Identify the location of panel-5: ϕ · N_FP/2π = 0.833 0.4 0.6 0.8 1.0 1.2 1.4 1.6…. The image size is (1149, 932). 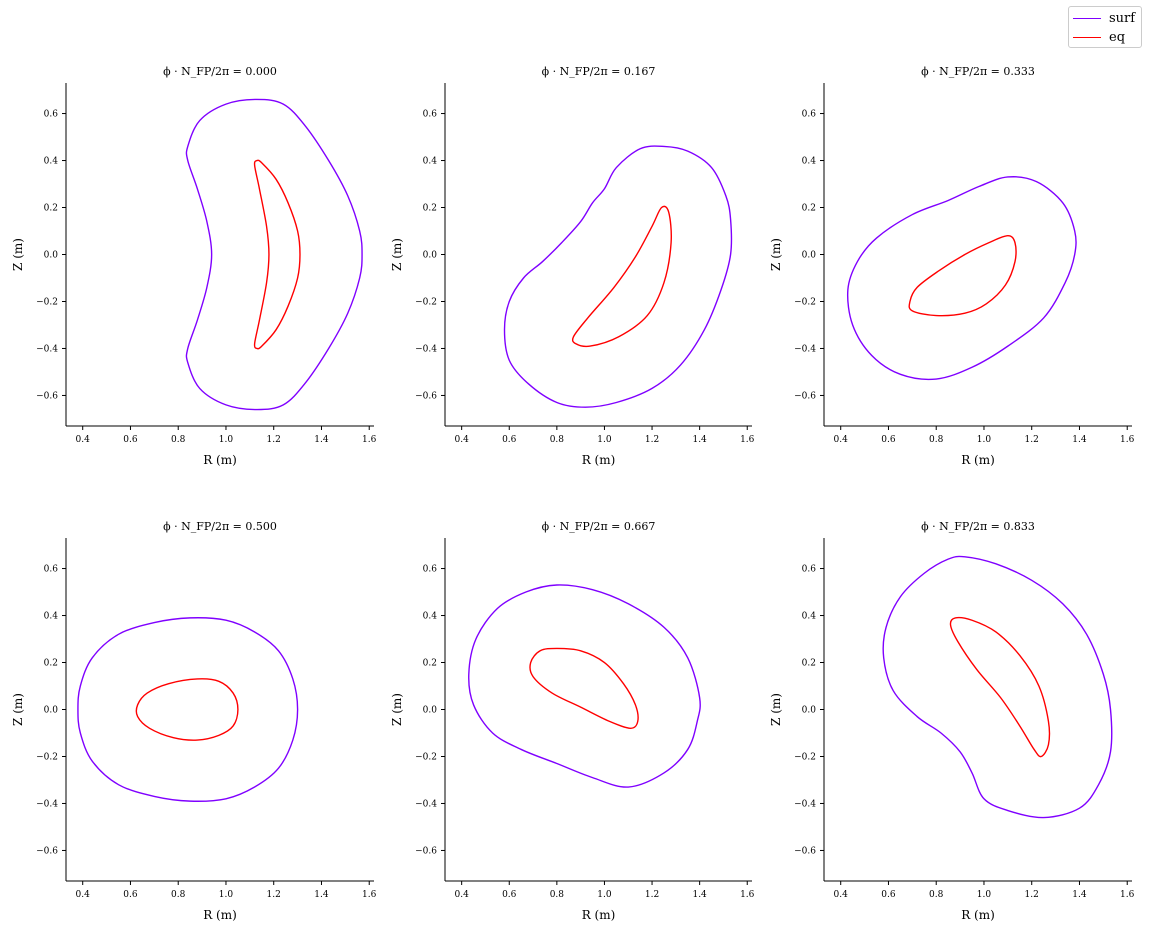
(952, 721).